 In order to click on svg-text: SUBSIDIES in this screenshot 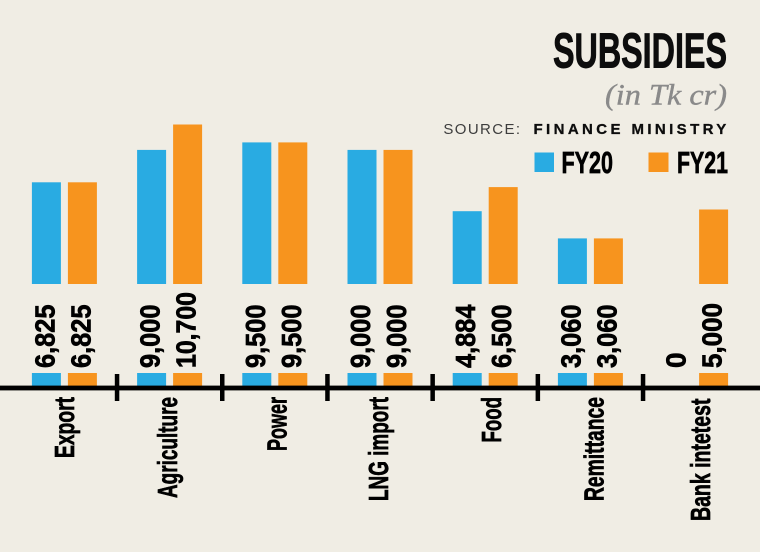, I will do `click(640, 51)`.